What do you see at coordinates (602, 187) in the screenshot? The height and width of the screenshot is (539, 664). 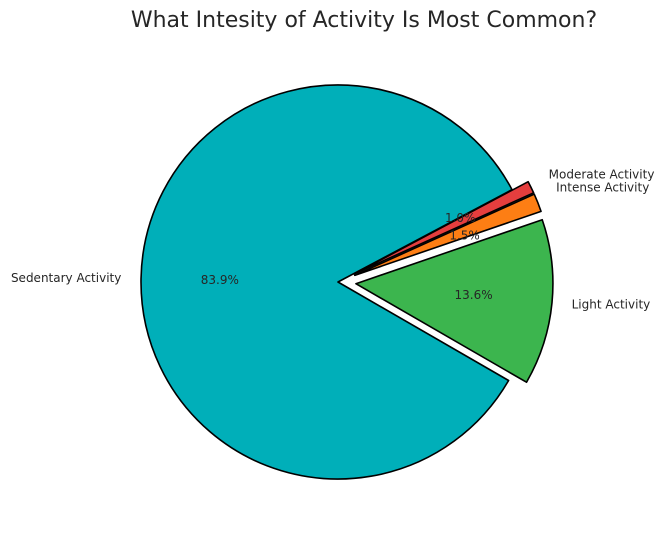 I see `slice-label-intense-activity: Intense Activity` at bounding box center [602, 187].